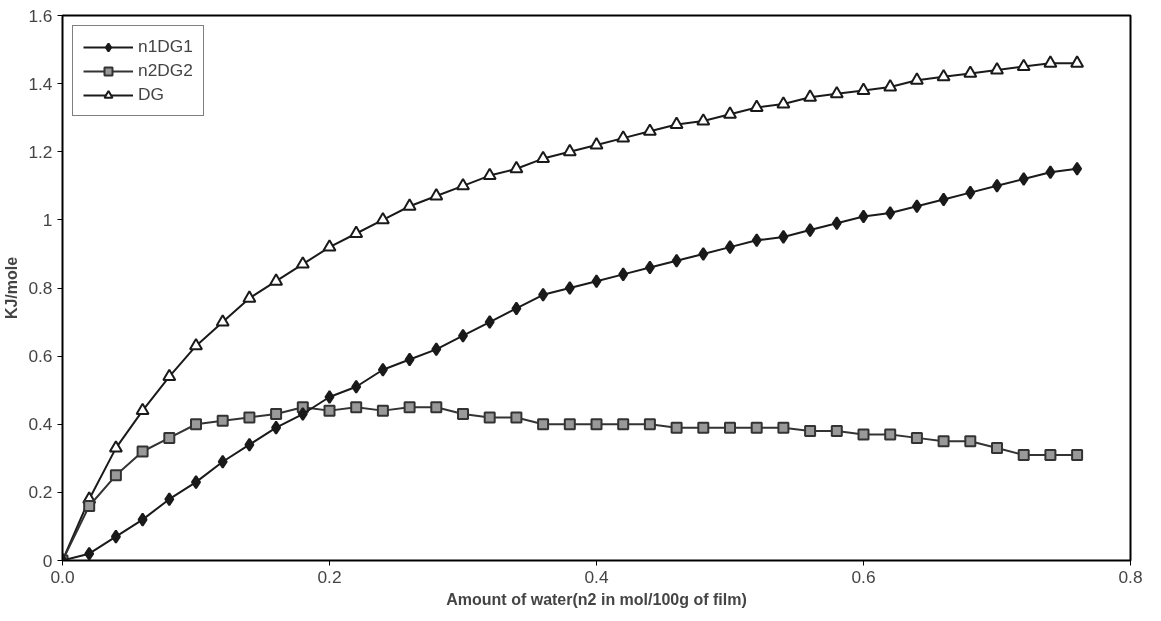 This screenshot has width=1161, height=621. What do you see at coordinates (596, 576) in the screenshot?
I see `x-tick-label: 0.4` at bounding box center [596, 576].